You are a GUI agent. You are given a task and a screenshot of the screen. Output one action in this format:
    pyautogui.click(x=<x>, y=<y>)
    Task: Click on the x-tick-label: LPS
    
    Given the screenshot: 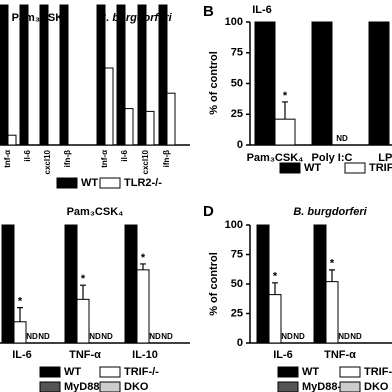 What is the action you would take?
    pyautogui.click(x=385, y=158)
    